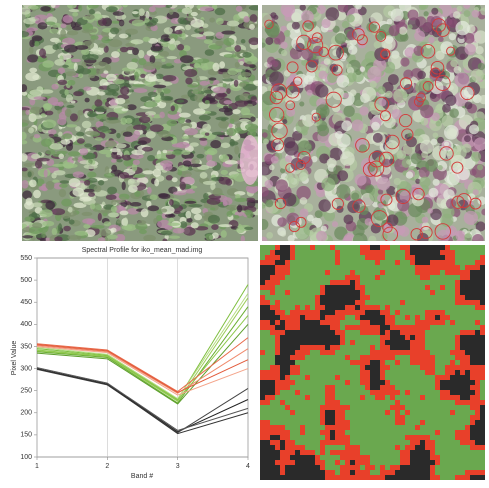 The height and width of the screenshot is (488, 489). Describe the element at coordinates (26, 413) in the screenshot. I see `y-tick-label: 200` at that location.